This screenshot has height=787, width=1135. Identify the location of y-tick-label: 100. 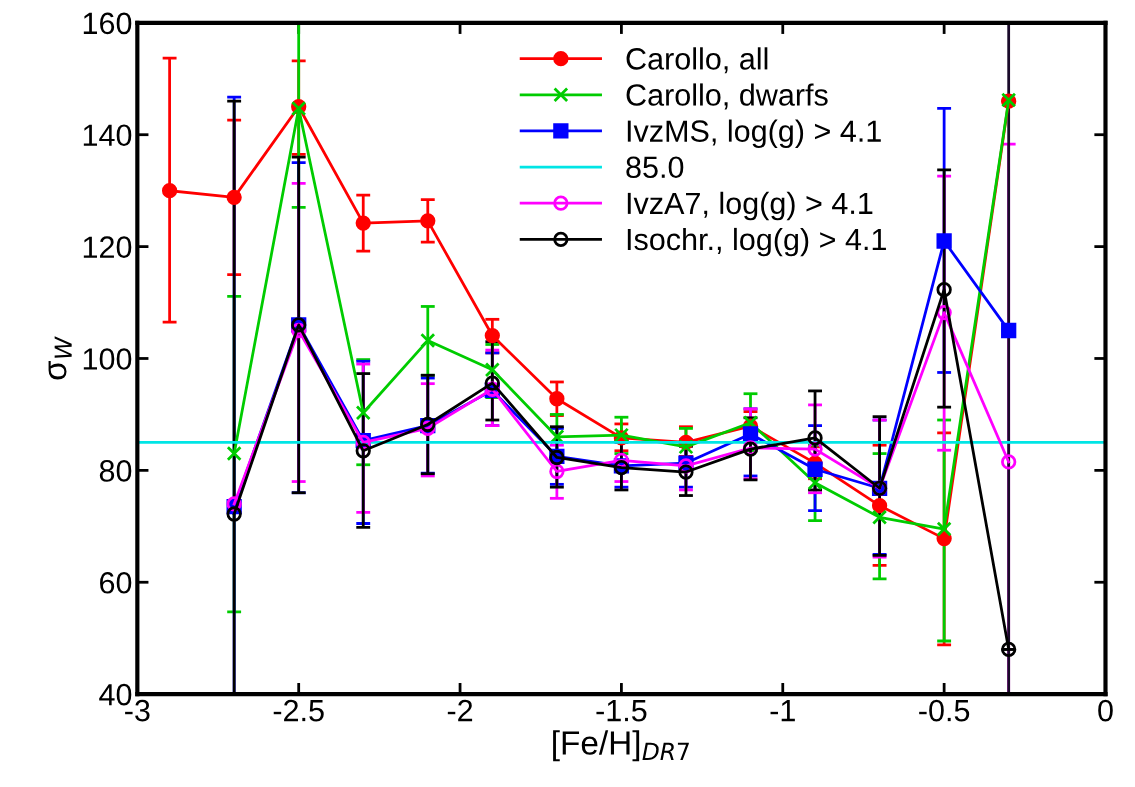
(107, 359).